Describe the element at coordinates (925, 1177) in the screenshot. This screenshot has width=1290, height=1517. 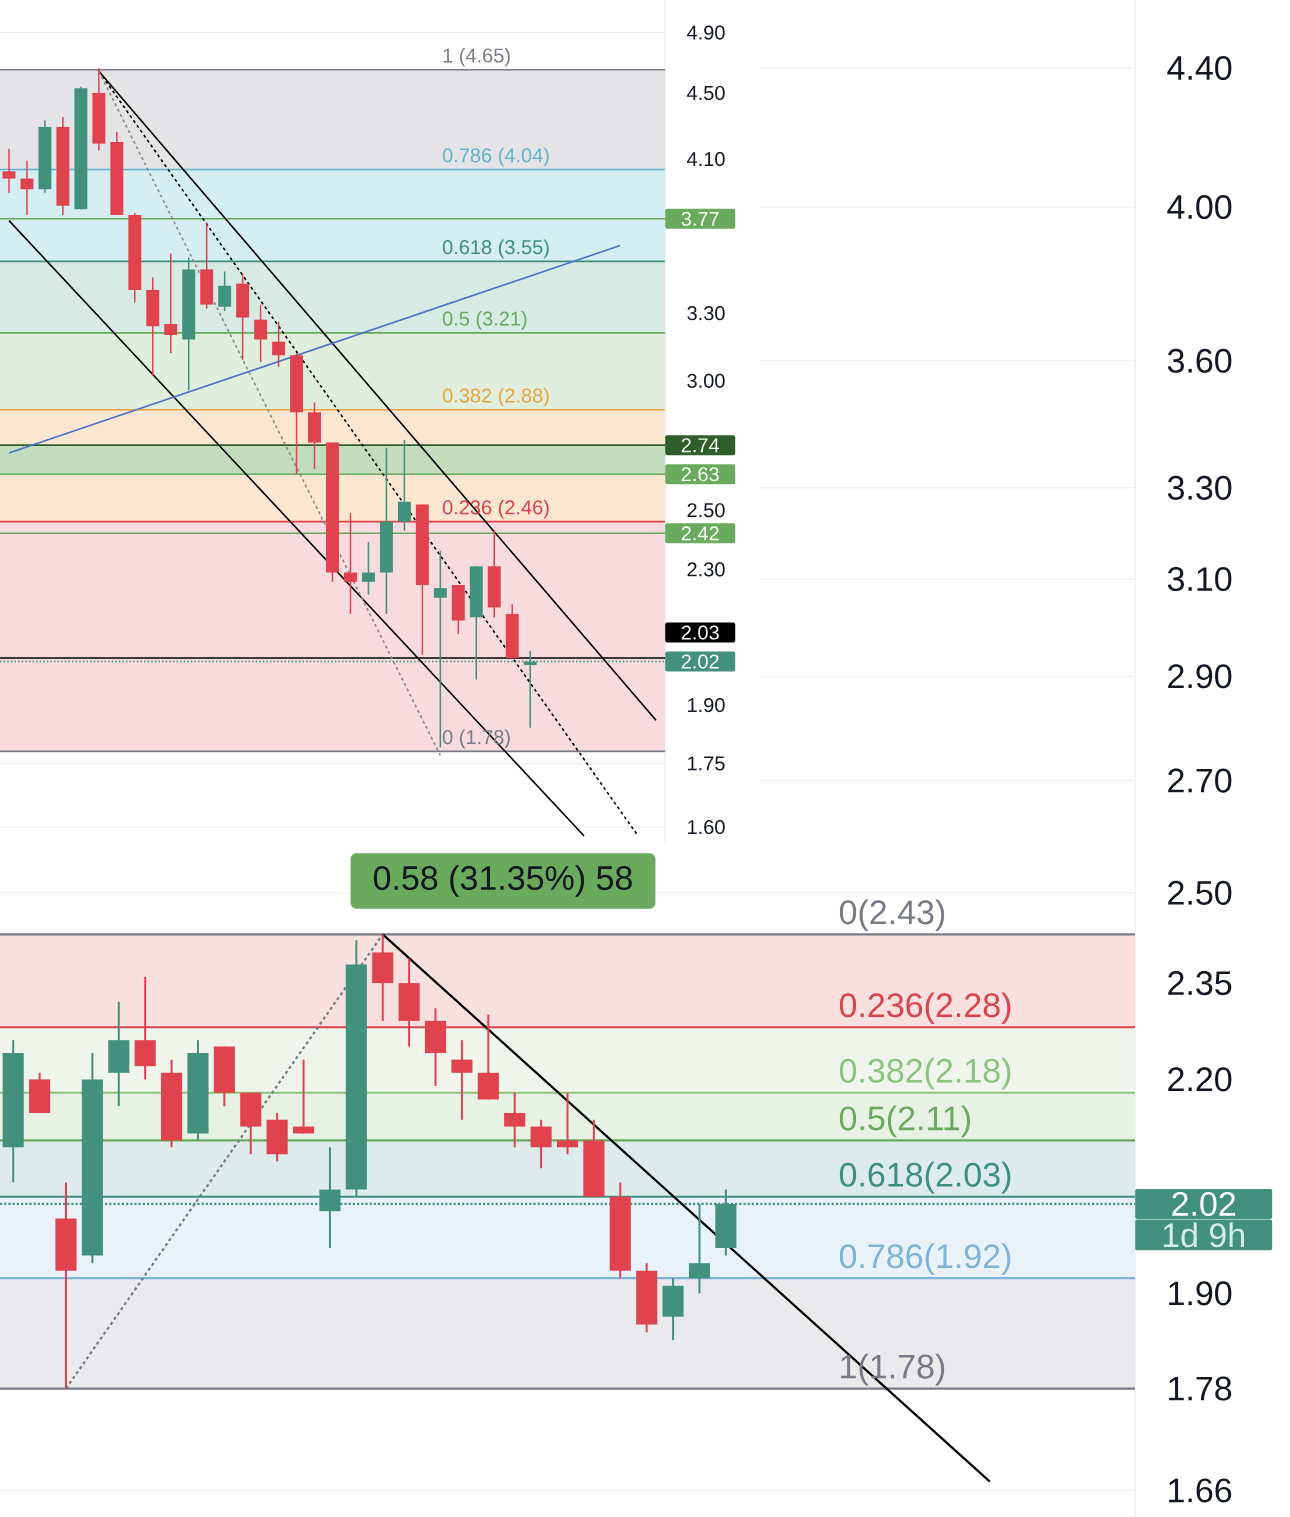
I see `annotation: 0.618(2.03)` at that location.